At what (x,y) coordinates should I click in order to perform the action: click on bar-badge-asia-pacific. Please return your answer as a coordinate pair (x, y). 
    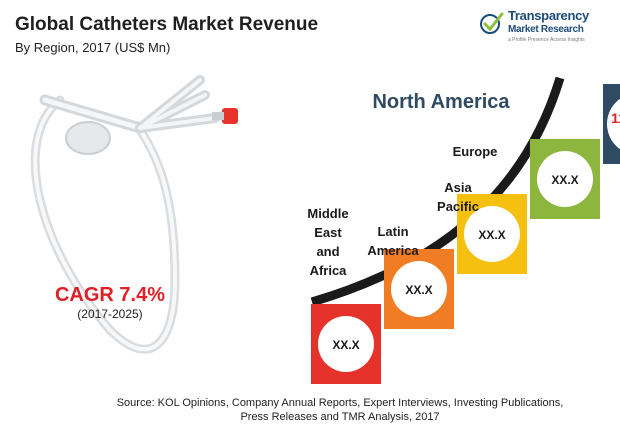
    Looking at the image, I should click on (492, 234).